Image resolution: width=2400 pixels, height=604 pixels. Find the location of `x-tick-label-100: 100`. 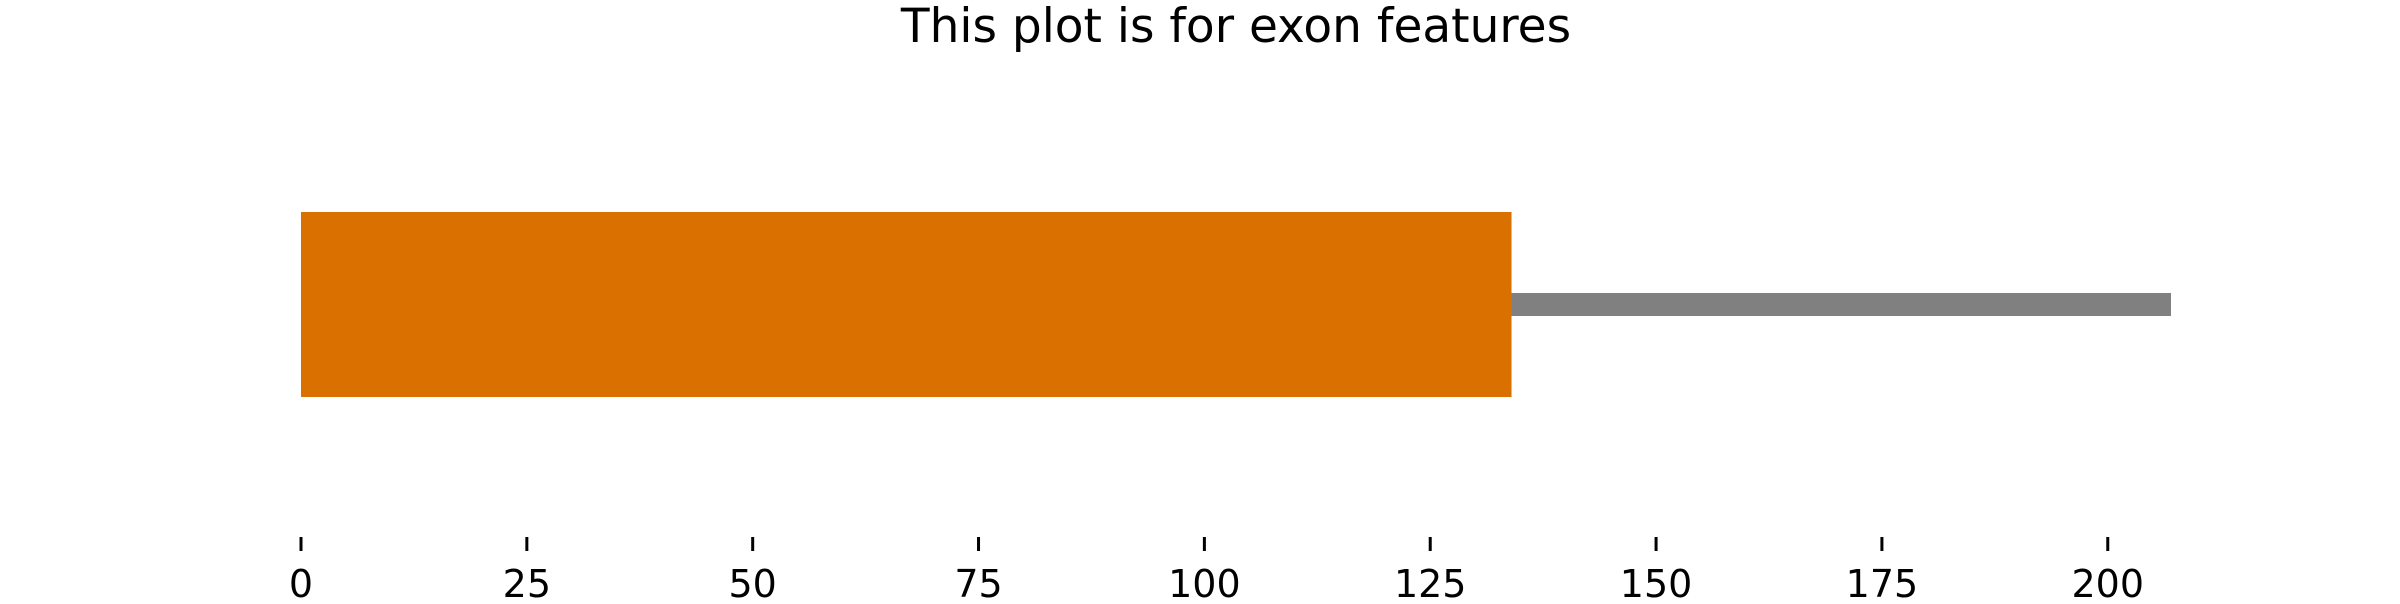

x-tick-label-100: 100 is located at coordinates (1204, 581).